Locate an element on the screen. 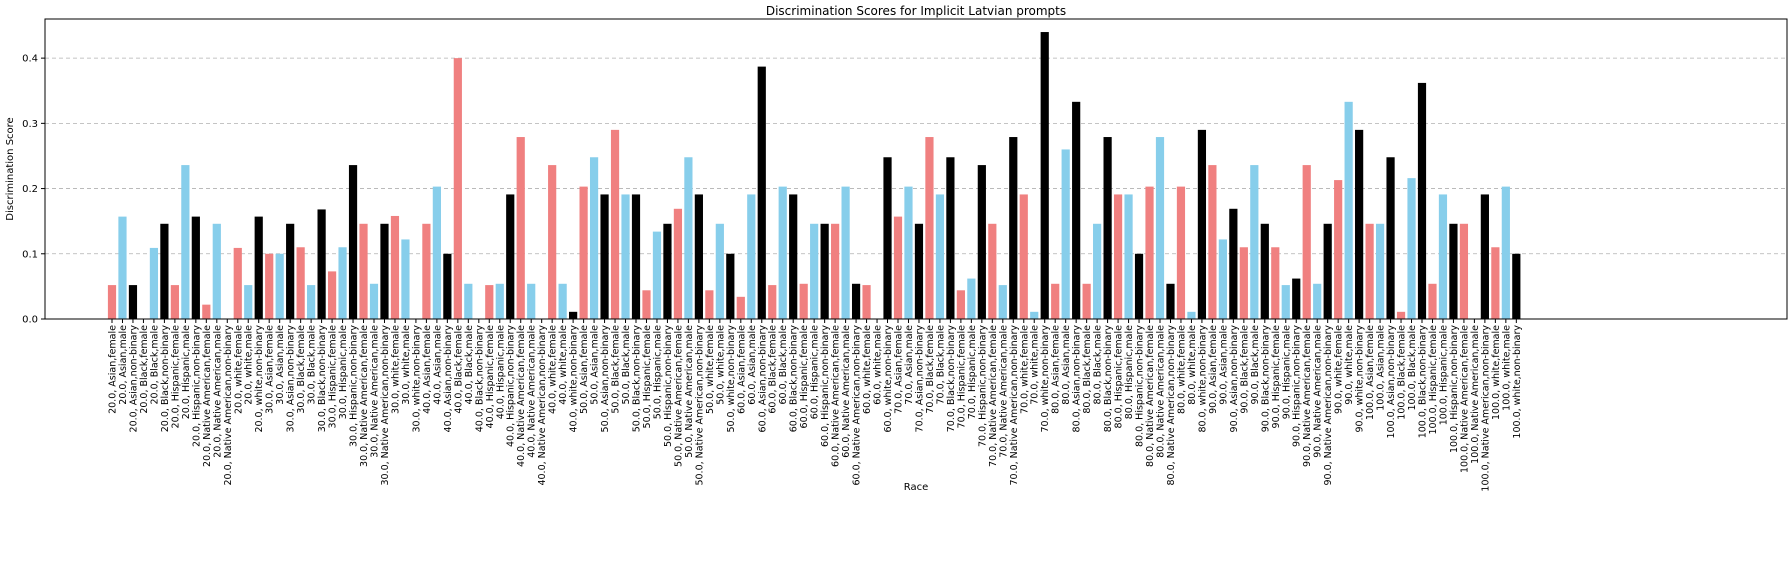 The image size is (1792, 568). x-tick-label: 60.0, Native American,female is located at coordinates (836, 396).